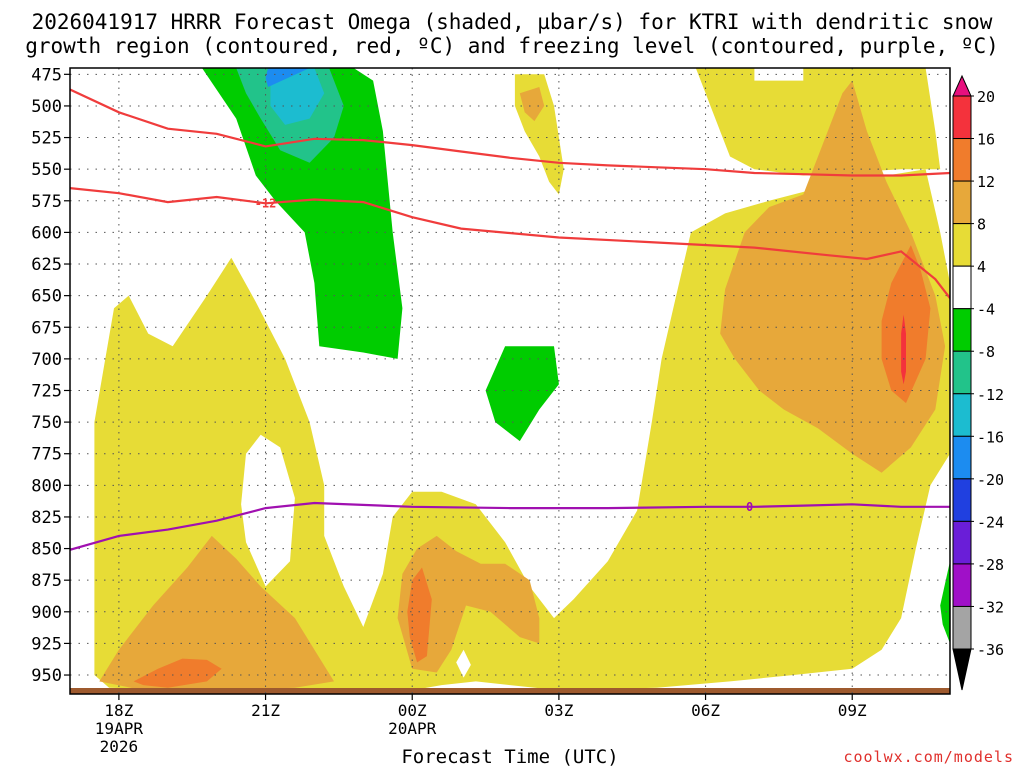  What do you see at coordinates (986, 97) in the screenshot?
I see `colorbar-label-20: 20` at bounding box center [986, 97].